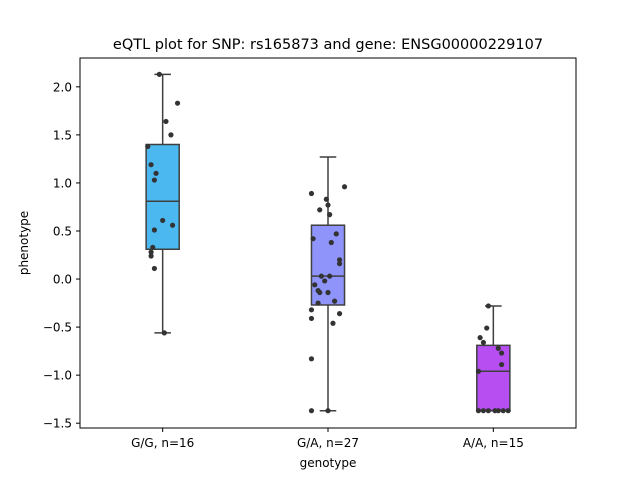 The image size is (640, 480). Describe the element at coordinates (62, 87) in the screenshot. I see `y-tick-label: 2.0` at that location.